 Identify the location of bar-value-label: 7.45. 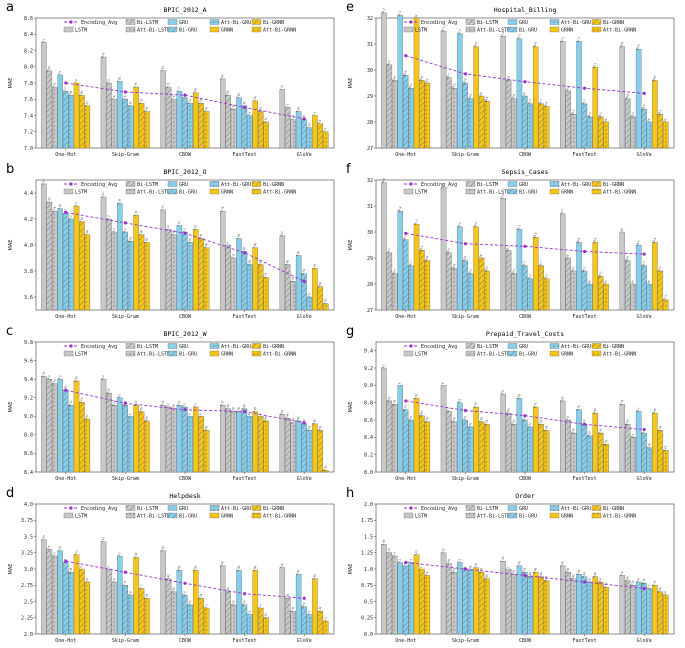
(298, 109).